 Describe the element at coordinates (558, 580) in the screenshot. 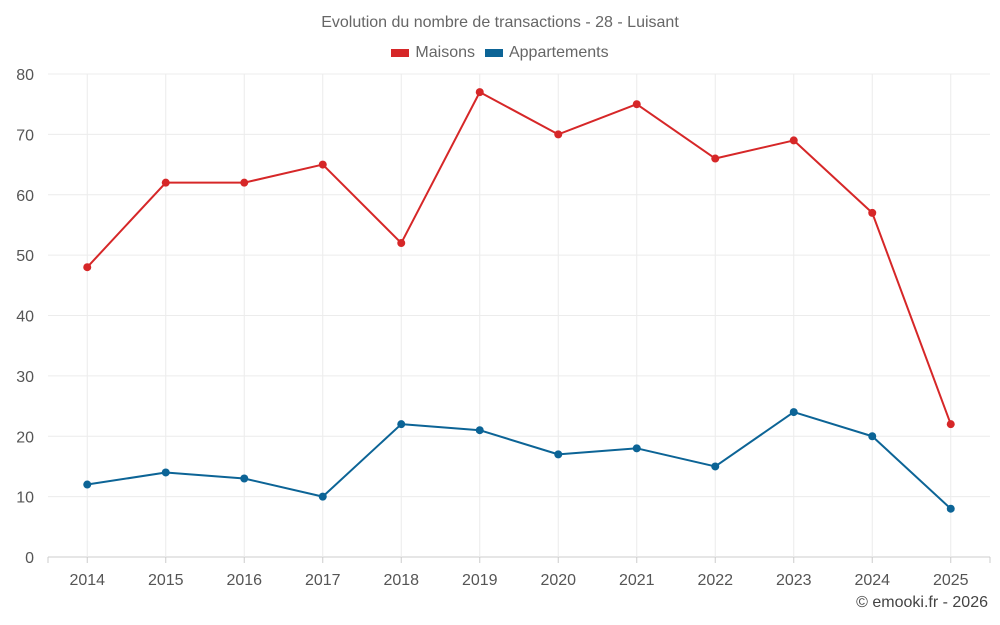

I see `x-tick-label: 2020` at that location.